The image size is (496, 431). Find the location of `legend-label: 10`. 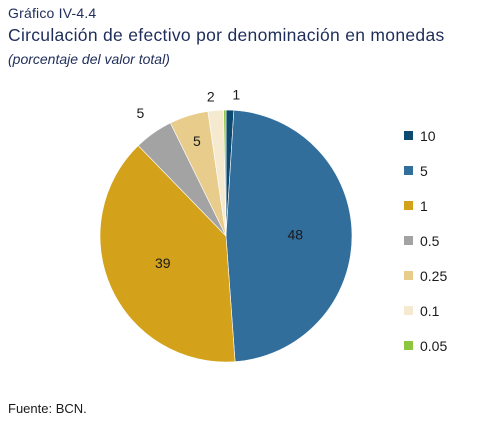

legend-label: 10 is located at coordinates (428, 135).